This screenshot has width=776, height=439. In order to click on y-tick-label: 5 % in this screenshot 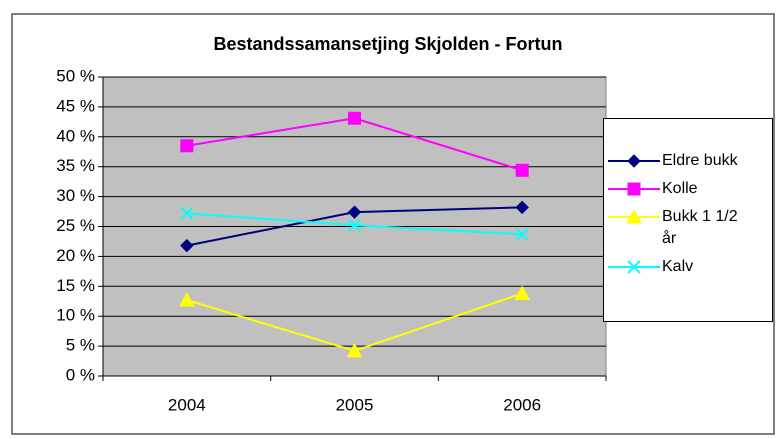, I will do `click(80, 345)`.